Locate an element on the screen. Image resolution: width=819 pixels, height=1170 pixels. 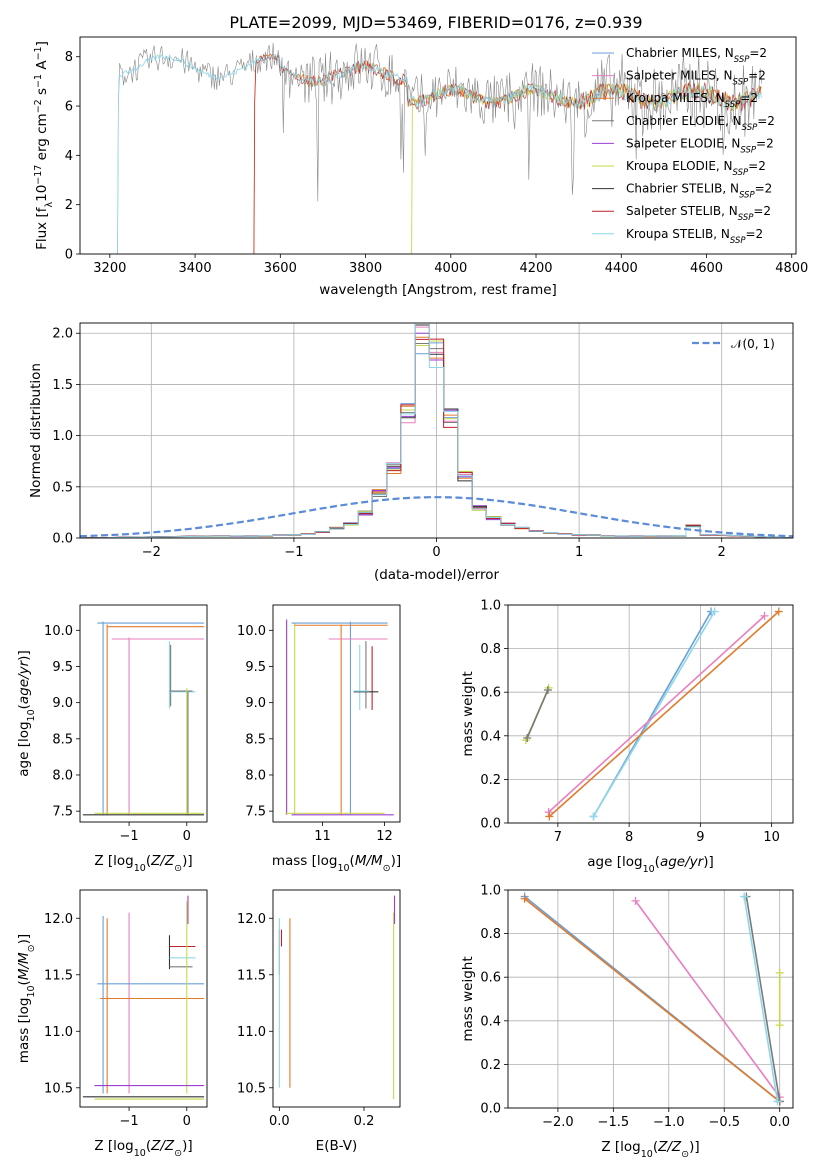
x-axis-label: mass [log10(M/M⊙)] is located at coordinates (336, 863).